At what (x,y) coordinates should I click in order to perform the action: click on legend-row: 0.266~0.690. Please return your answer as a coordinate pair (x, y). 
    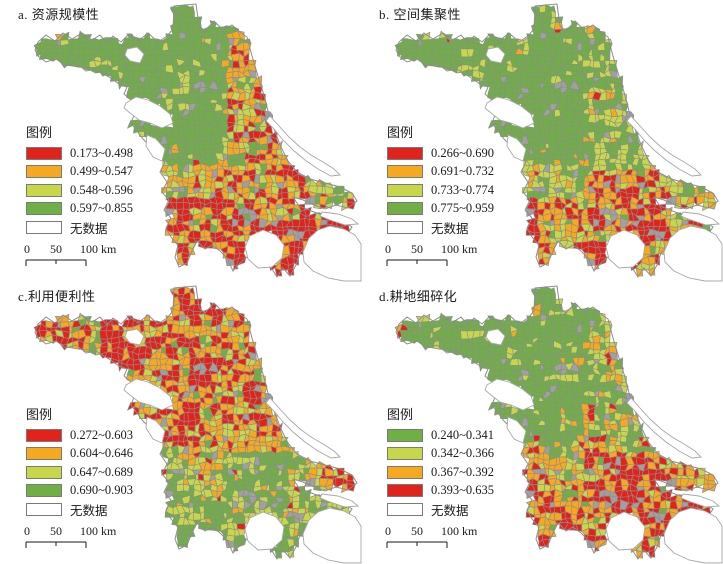
    Looking at the image, I should click on (440, 153).